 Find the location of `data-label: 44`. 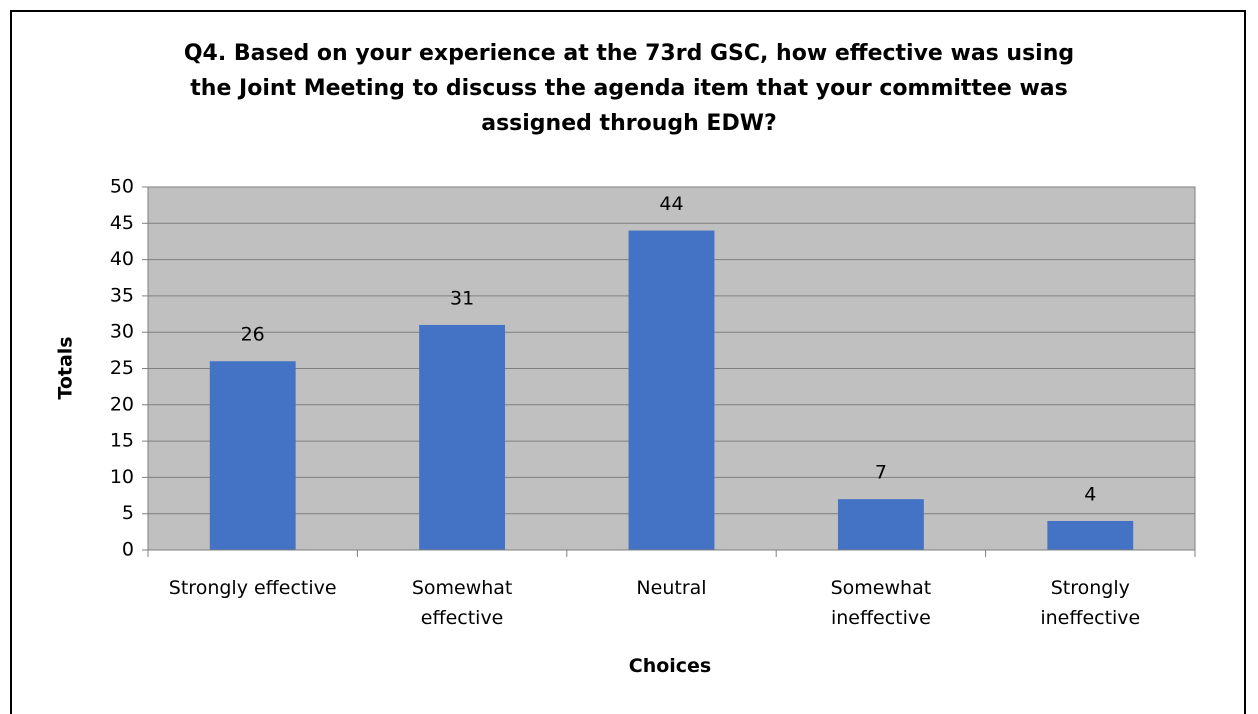

data-label: 44 is located at coordinates (671, 204).